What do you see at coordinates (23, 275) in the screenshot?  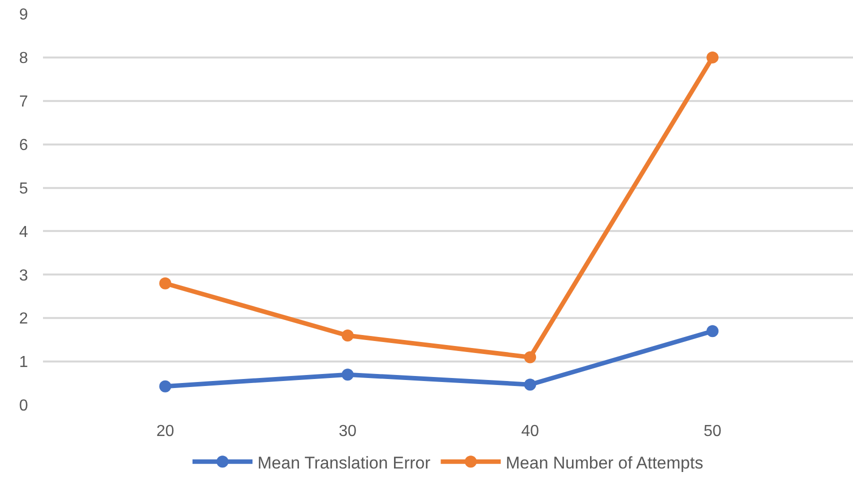 I see `y-tick-label: 3` at bounding box center [23, 275].